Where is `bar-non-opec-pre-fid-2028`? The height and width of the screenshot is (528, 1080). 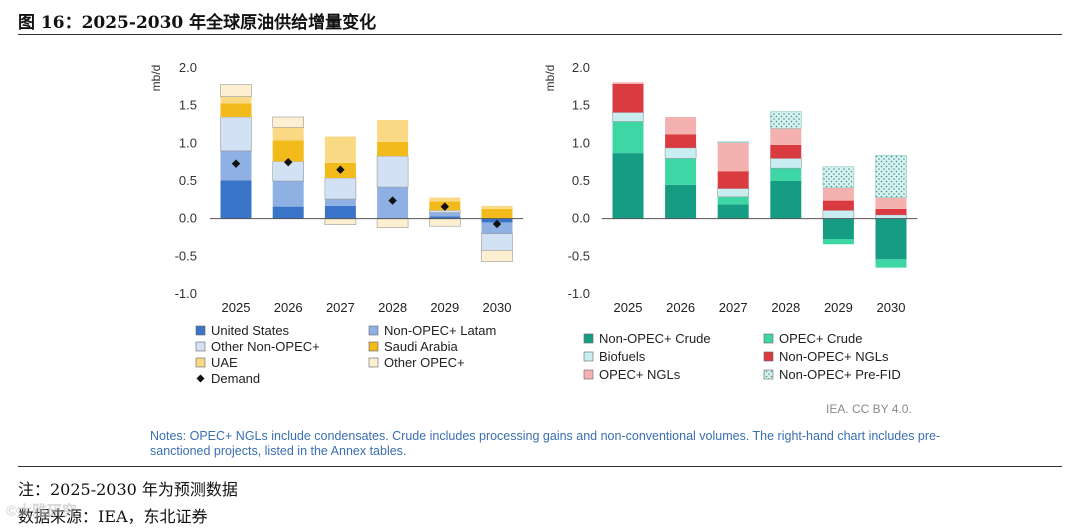
bar-non-opec-pre-fid-2028 is located at coordinates (786, 120).